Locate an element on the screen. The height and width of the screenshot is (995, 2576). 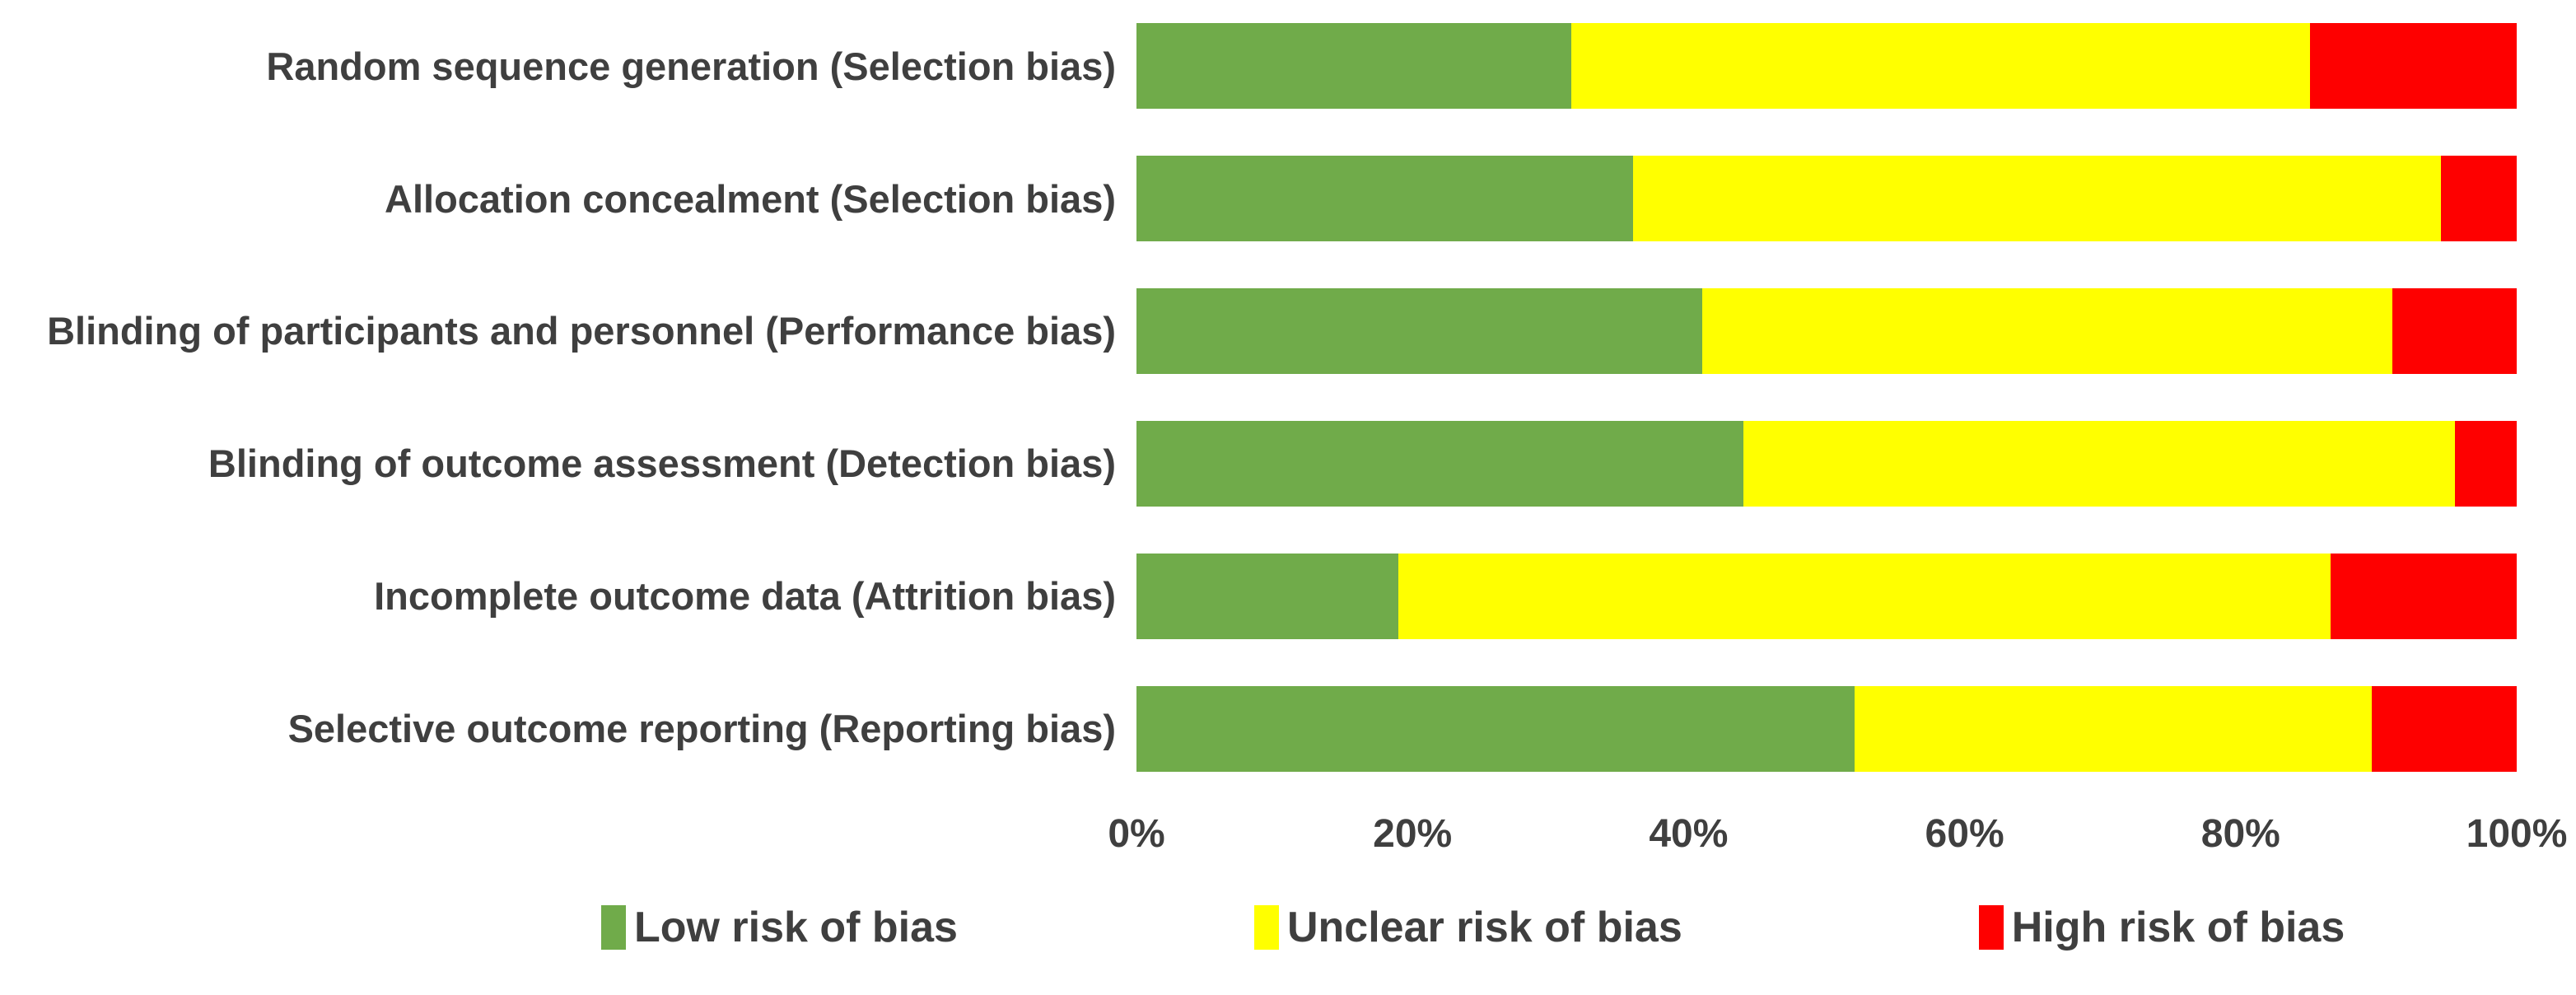
category-label: Incomplete outcome data (Attrition bias) is located at coordinates (745, 596).